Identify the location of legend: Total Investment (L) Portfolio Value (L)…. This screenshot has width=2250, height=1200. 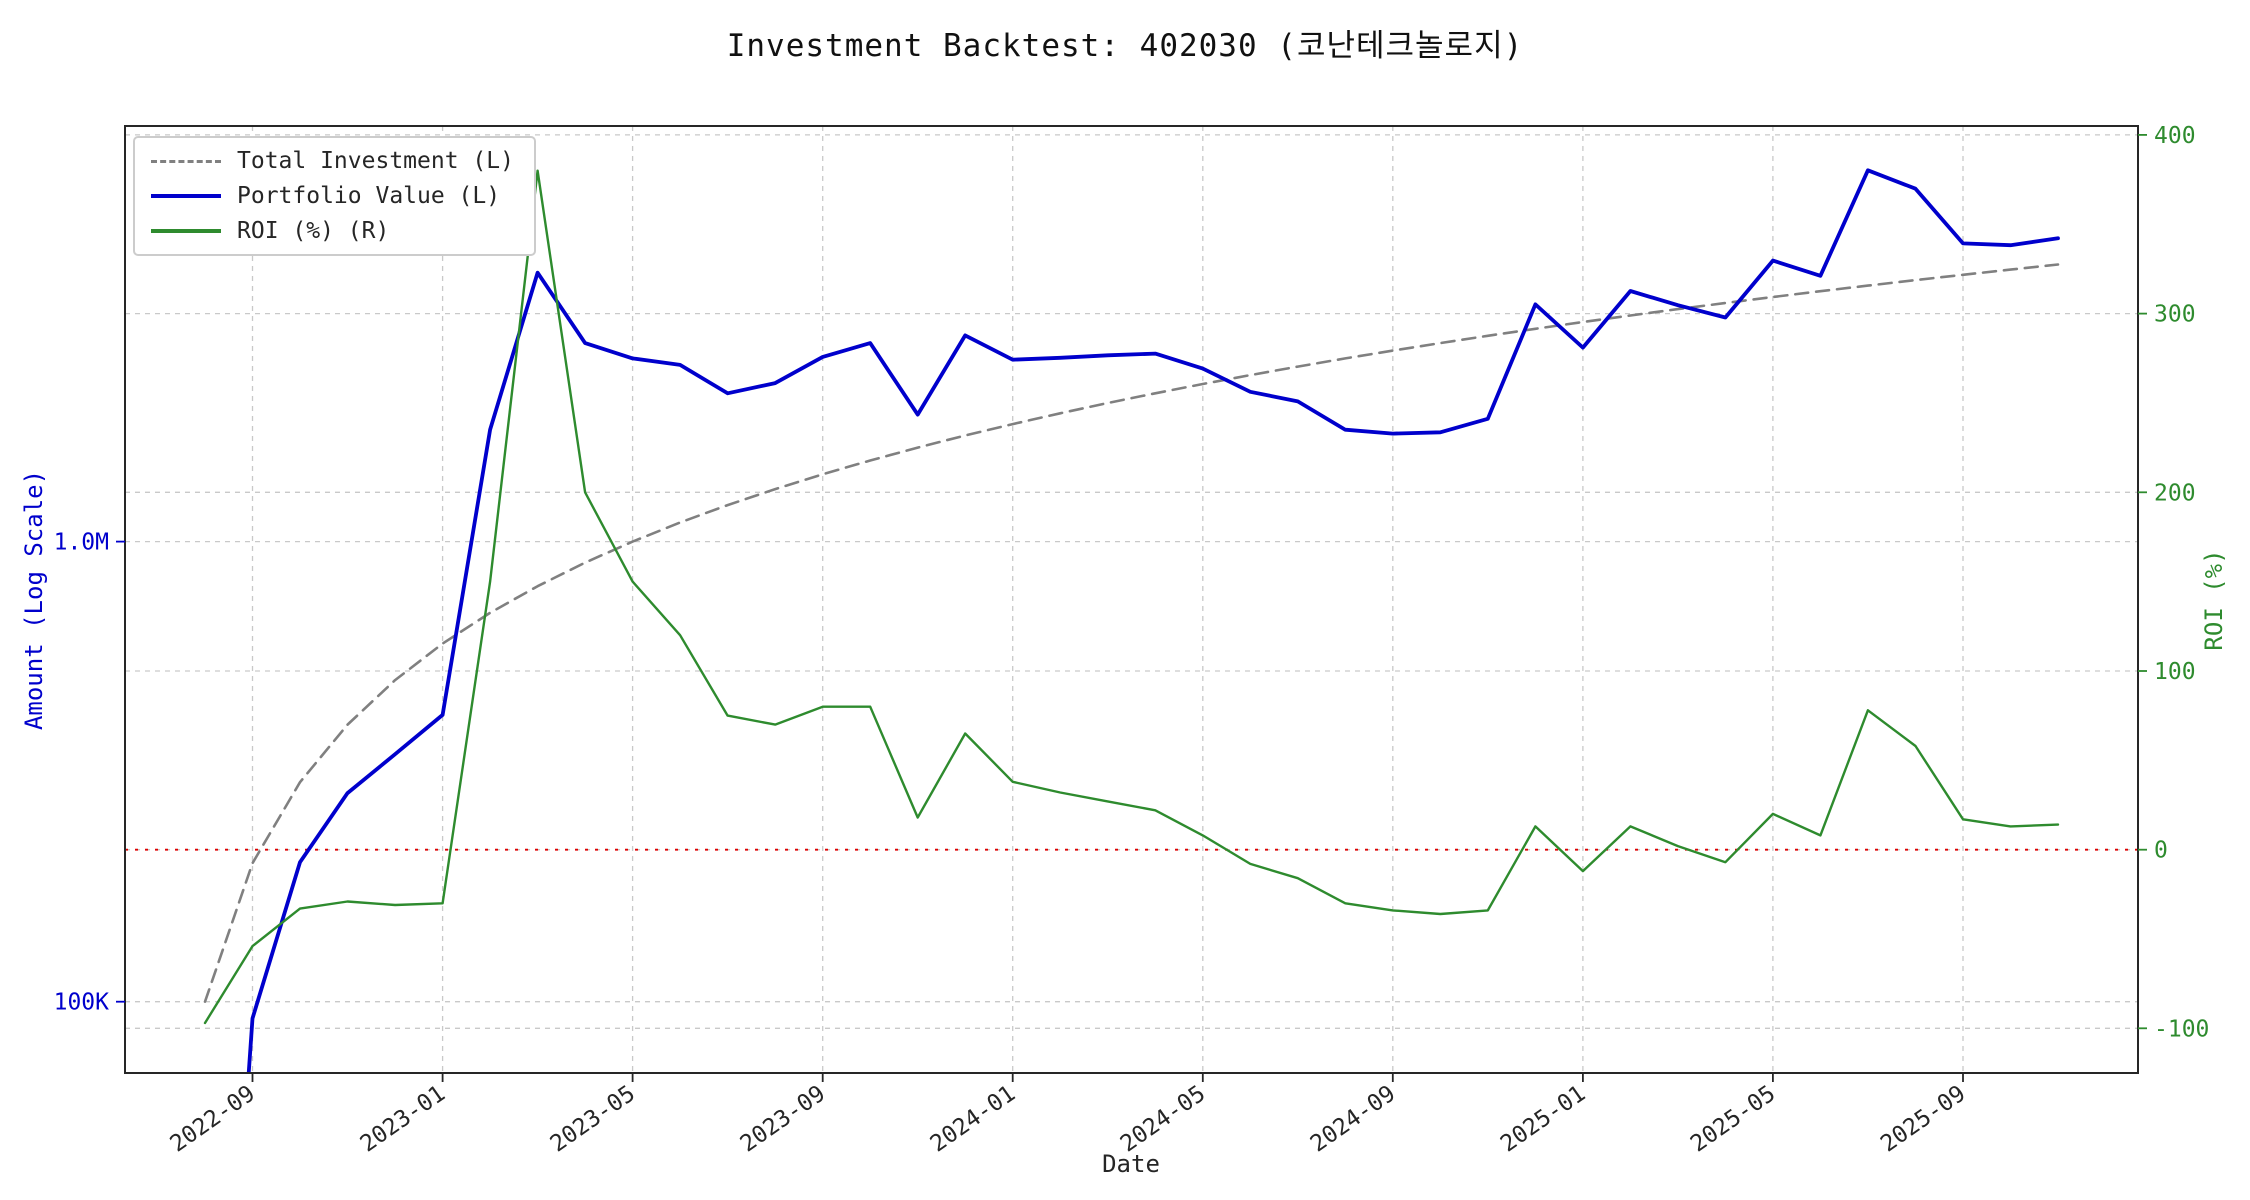
(334, 196).